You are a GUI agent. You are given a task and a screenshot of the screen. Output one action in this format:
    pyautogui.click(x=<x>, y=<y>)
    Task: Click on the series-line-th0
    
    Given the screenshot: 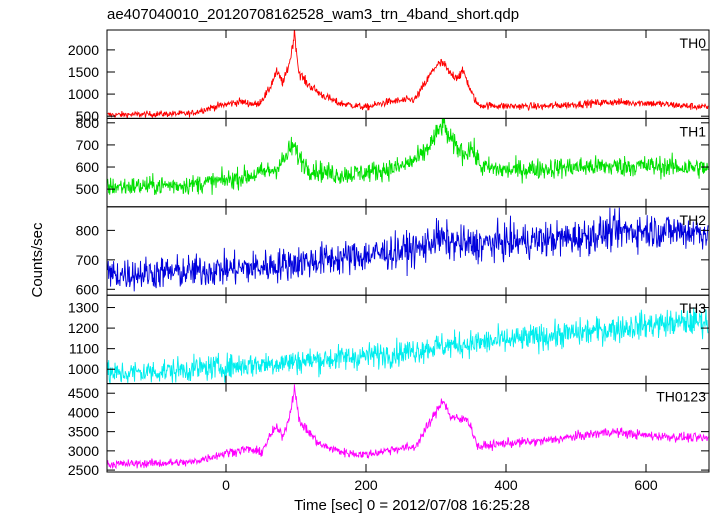 What is the action you would take?
    pyautogui.click(x=408, y=74)
    